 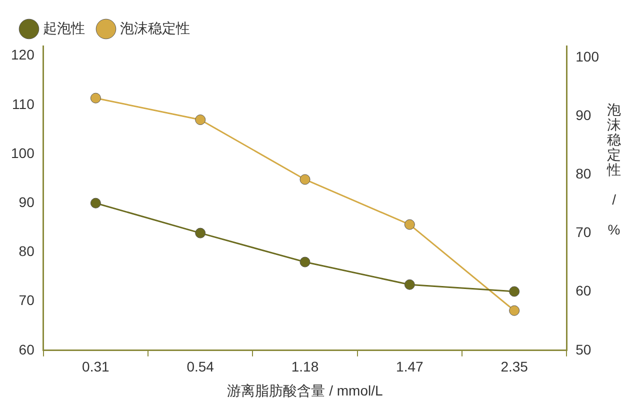 I want to click on y2-tick-label: 70, so click(x=584, y=232).